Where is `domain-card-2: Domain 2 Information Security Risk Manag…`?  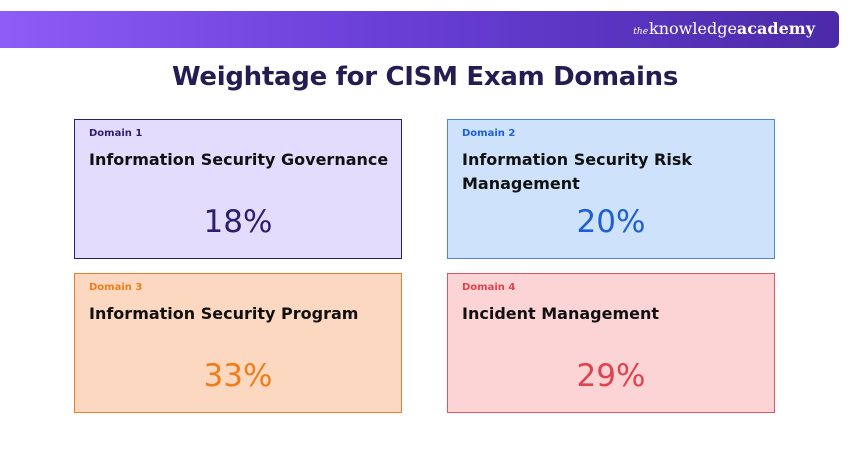
domain-card-2: Domain 2 Information Security Risk Manag… is located at coordinates (611, 189).